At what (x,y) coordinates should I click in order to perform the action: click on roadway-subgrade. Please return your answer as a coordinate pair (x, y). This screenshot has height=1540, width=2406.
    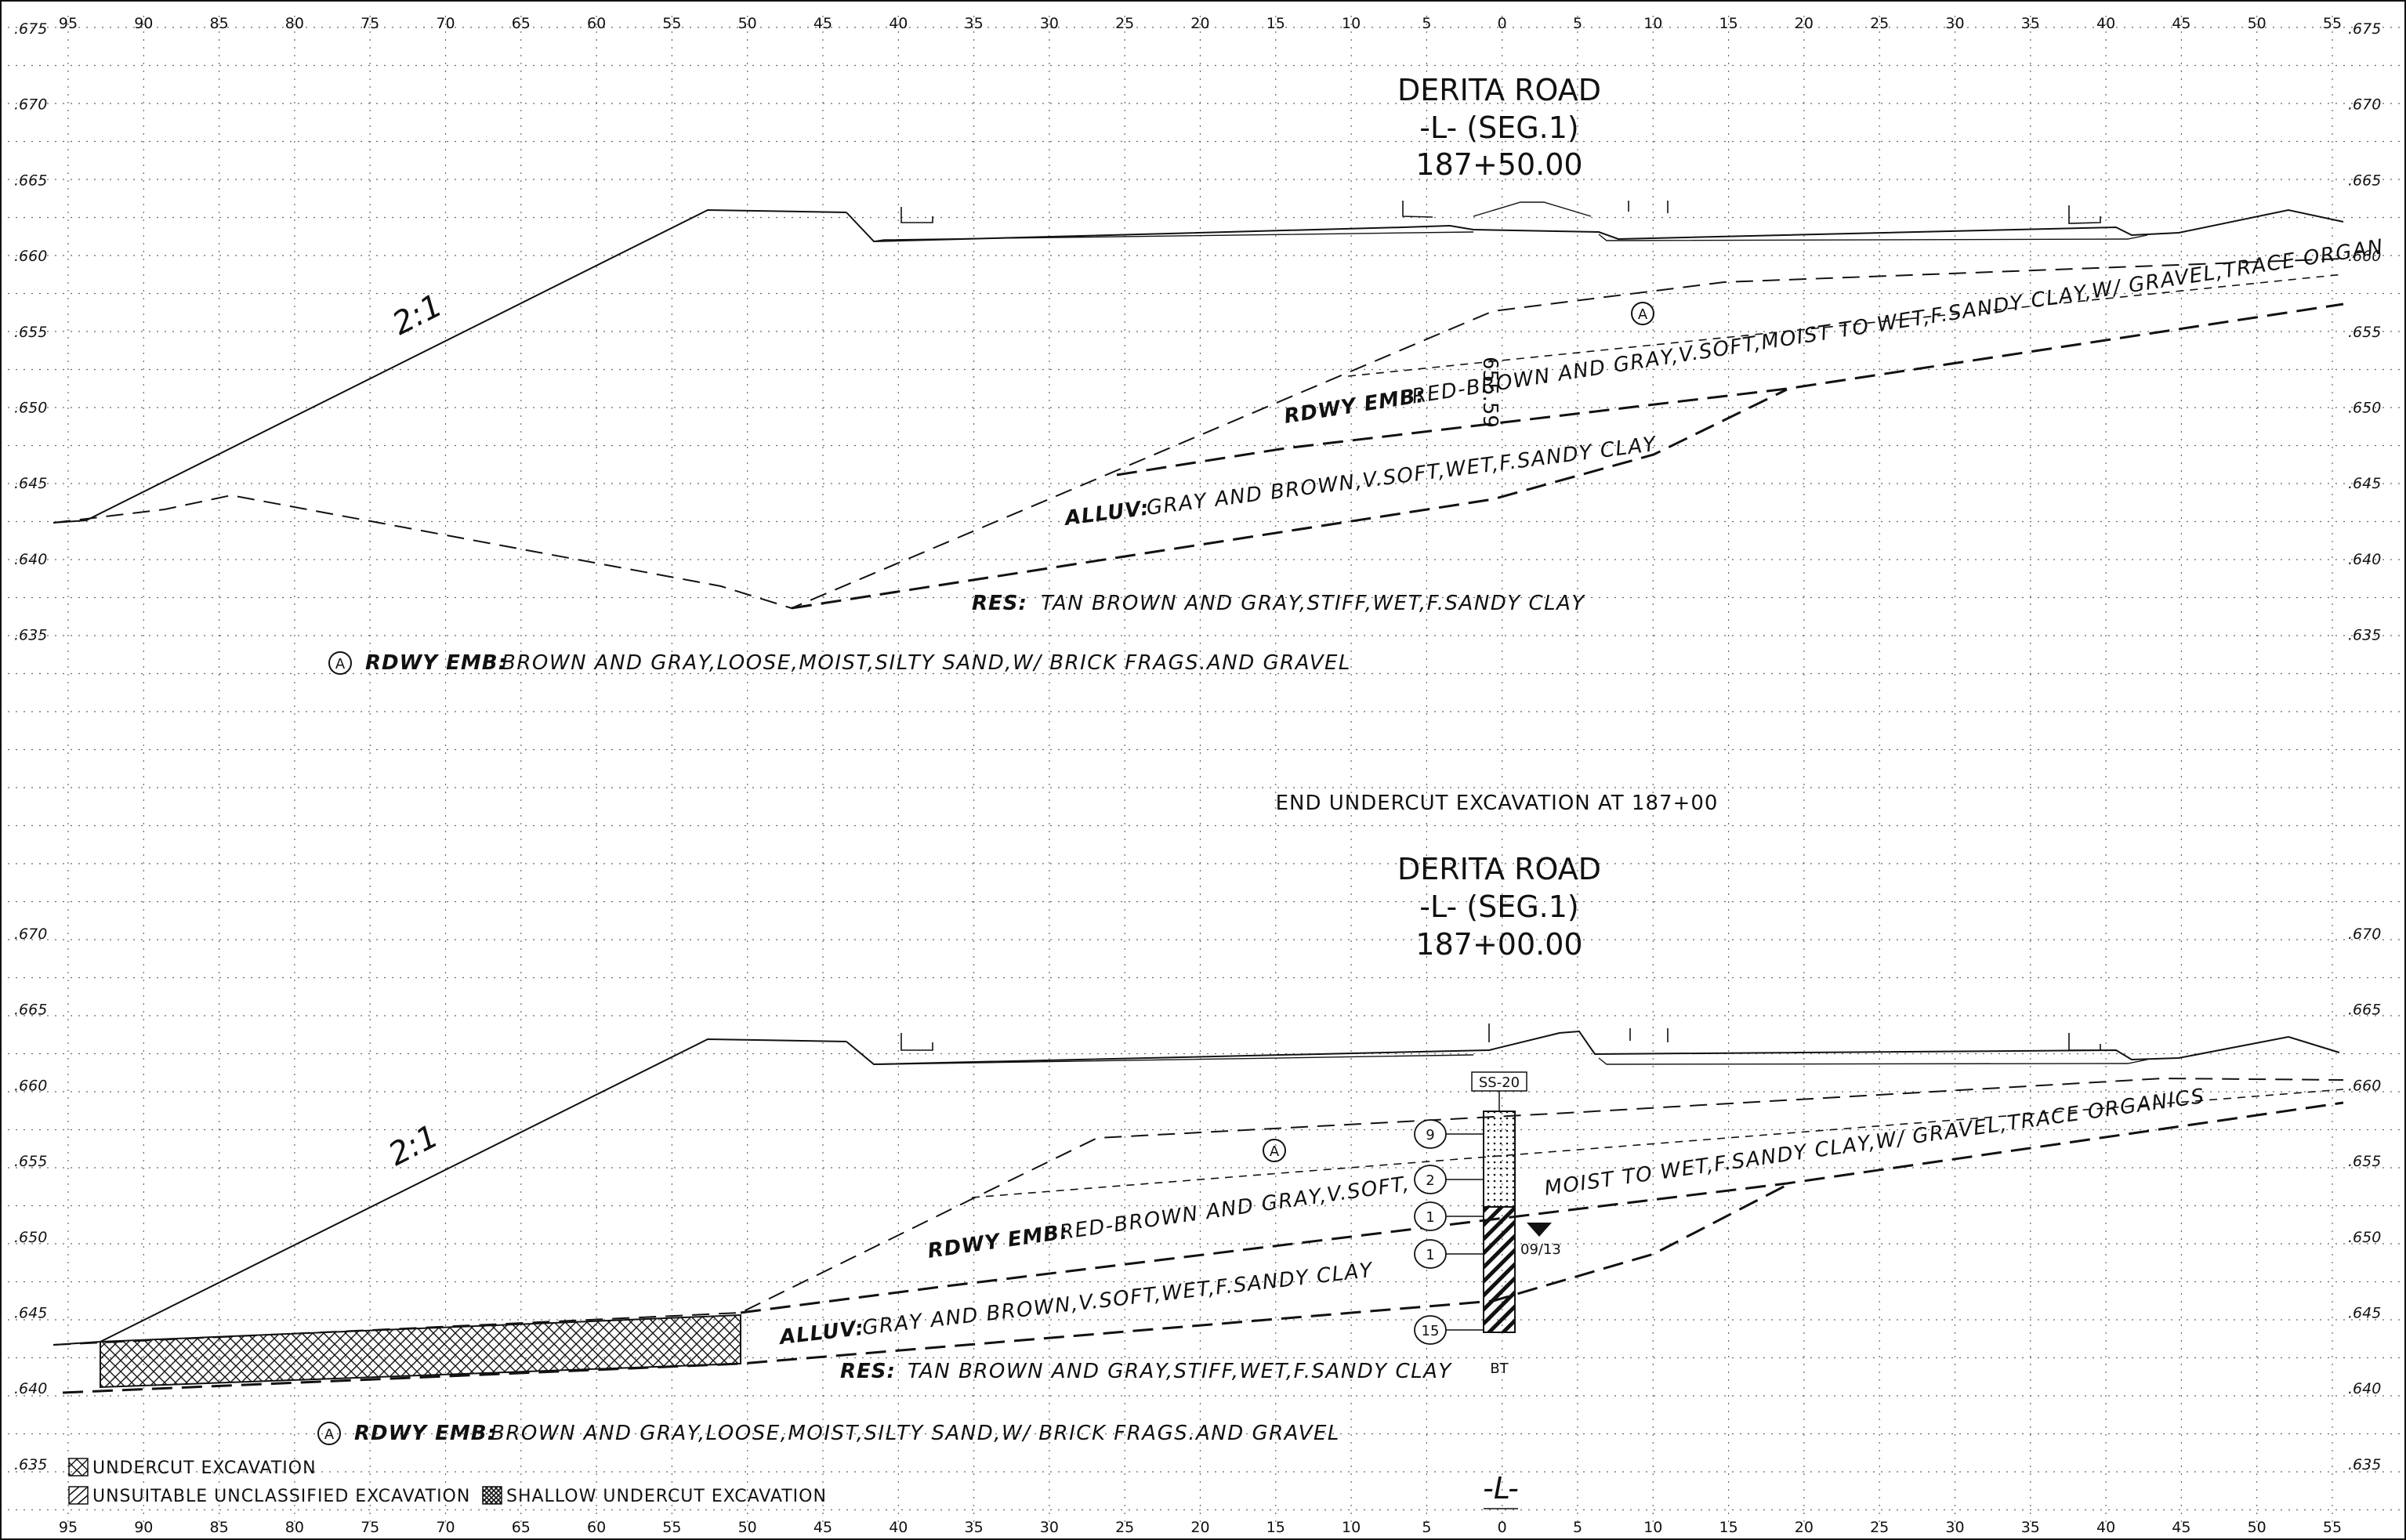
    Looking at the image, I should click on (1511, 1059).